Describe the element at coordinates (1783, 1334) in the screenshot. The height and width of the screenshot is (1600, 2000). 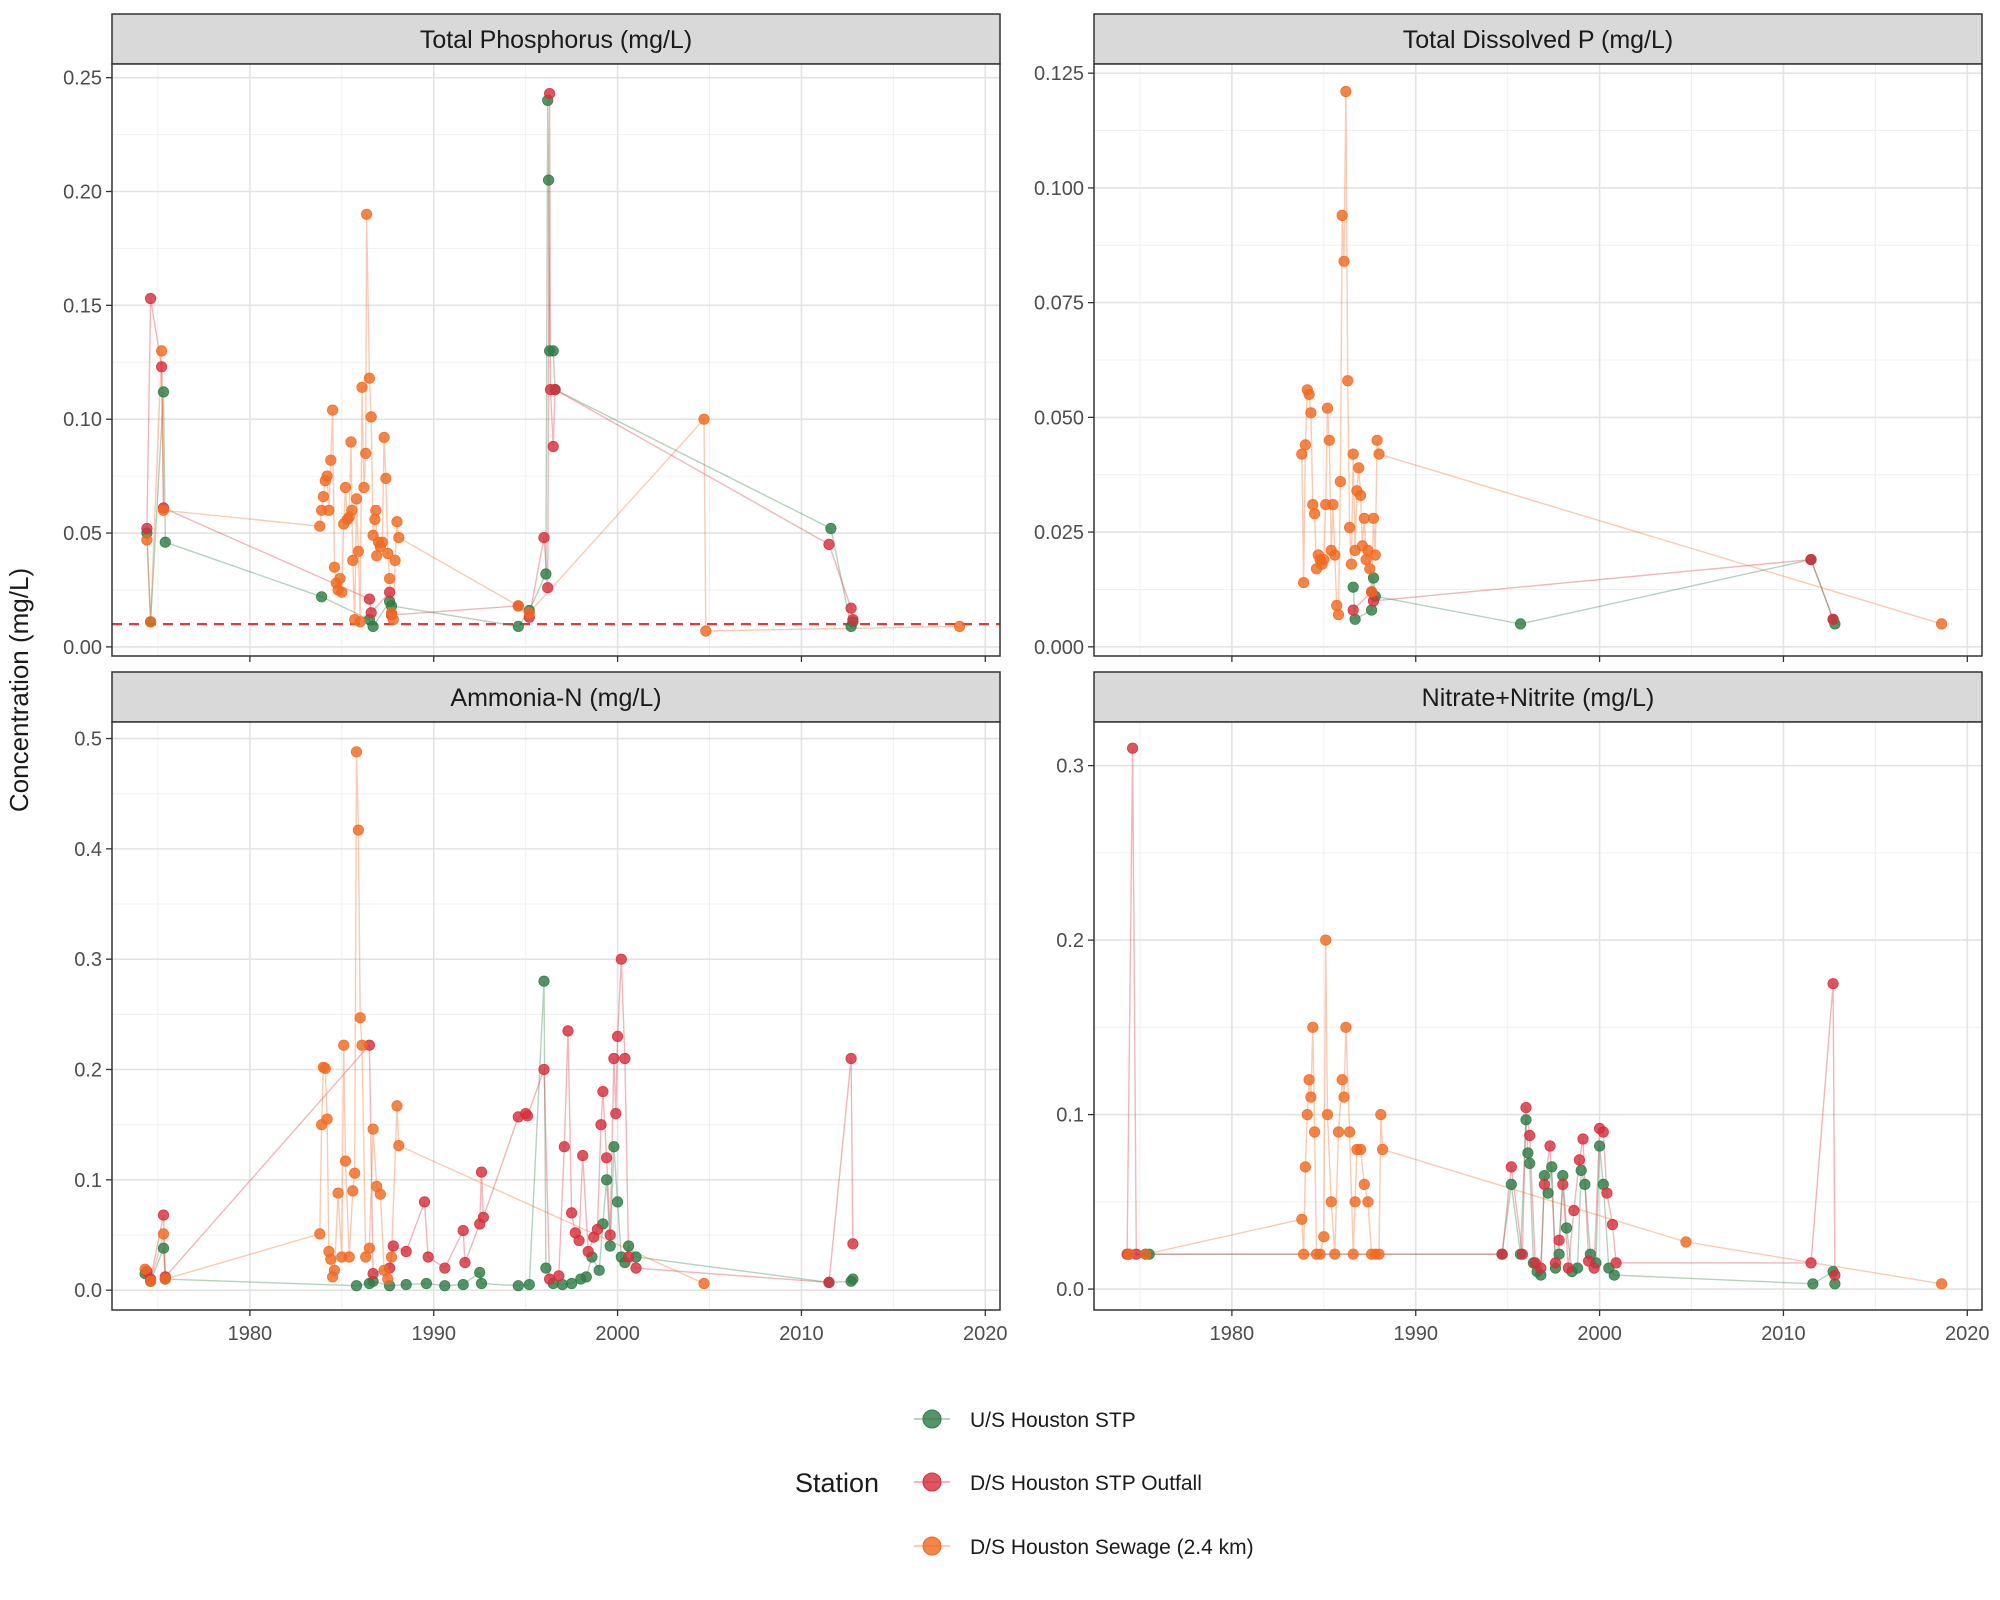
I see `x-tick-label: 2010` at that location.